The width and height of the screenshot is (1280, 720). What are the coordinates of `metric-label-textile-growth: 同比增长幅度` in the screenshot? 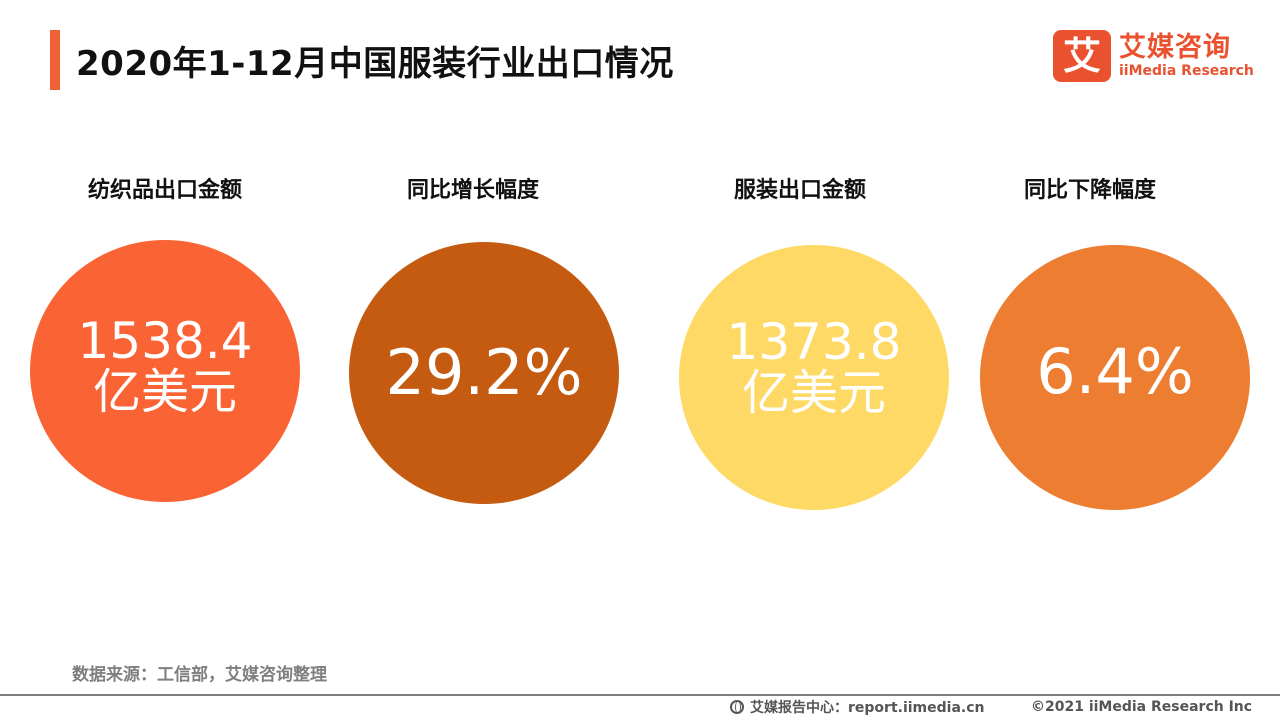 It's located at (472, 190).